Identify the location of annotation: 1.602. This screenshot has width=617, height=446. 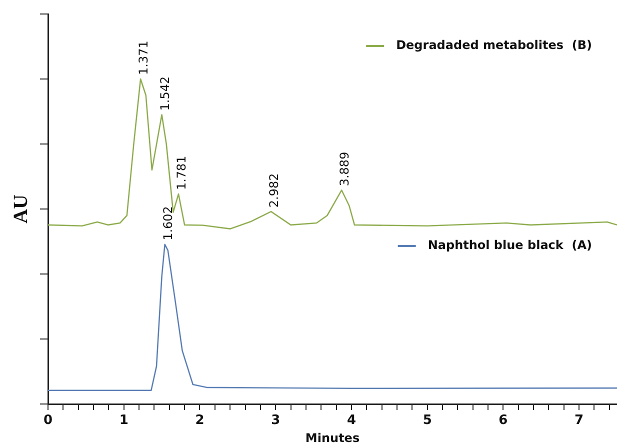
(167, 223).